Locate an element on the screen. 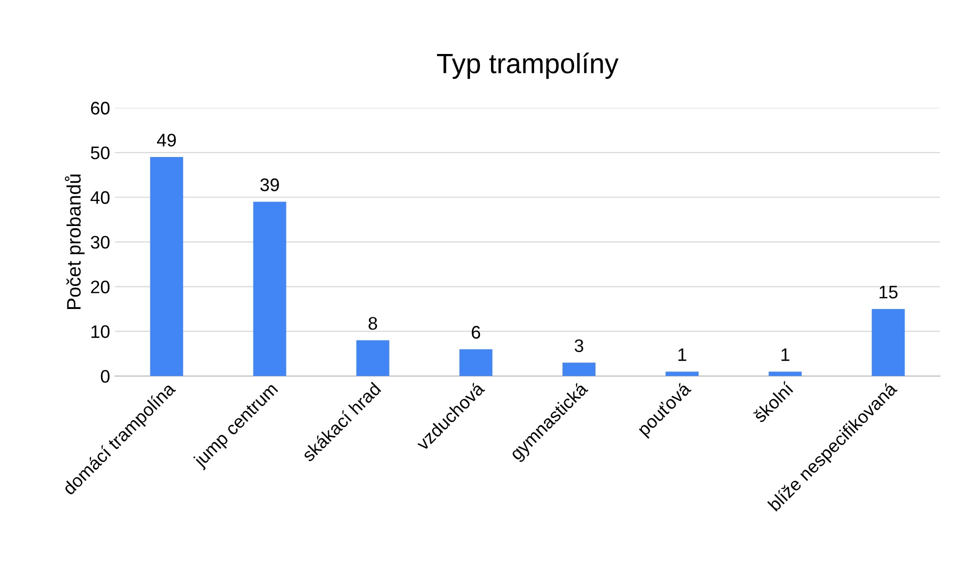  data-label: 3 is located at coordinates (579, 345).